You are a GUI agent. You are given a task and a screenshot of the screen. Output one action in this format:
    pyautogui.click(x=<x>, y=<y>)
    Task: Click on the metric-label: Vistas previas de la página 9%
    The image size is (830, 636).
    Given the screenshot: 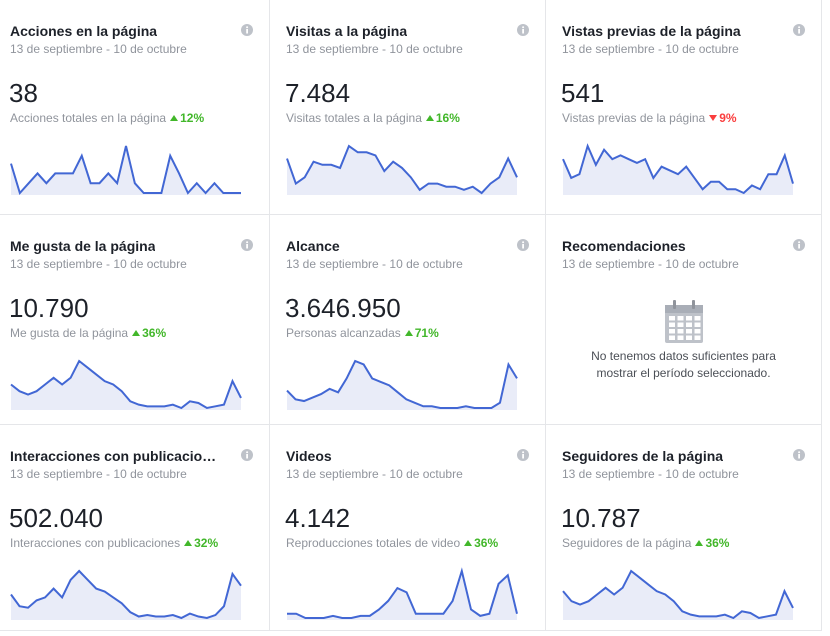 What is the action you would take?
    pyautogui.click(x=649, y=118)
    